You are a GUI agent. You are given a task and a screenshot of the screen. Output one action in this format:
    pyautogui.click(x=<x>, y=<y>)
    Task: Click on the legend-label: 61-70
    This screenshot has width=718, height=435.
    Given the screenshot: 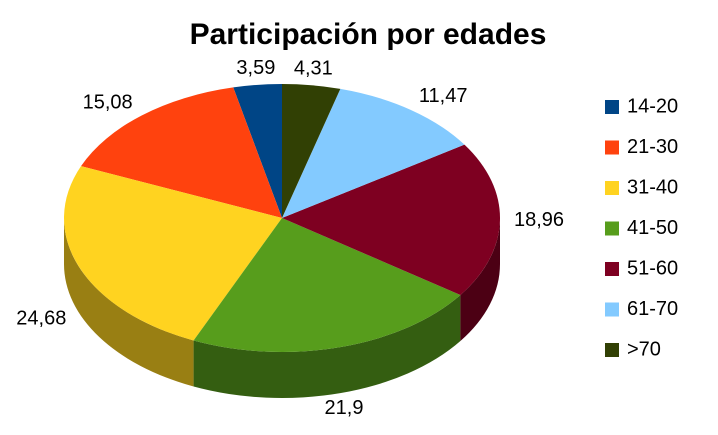 What is the action you would take?
    pyautogui.click(x=652, y=309)
    